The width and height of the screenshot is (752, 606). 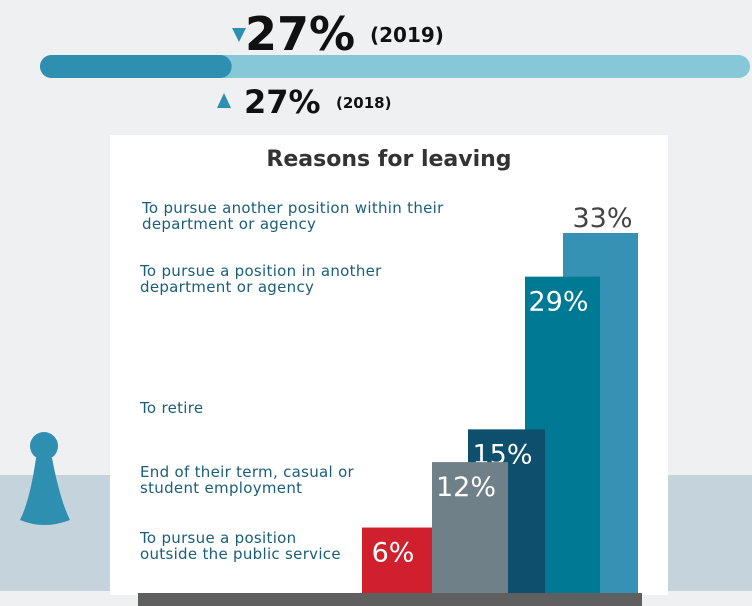 I want to click on previous-value: 27%, so click(x=282, y=102).